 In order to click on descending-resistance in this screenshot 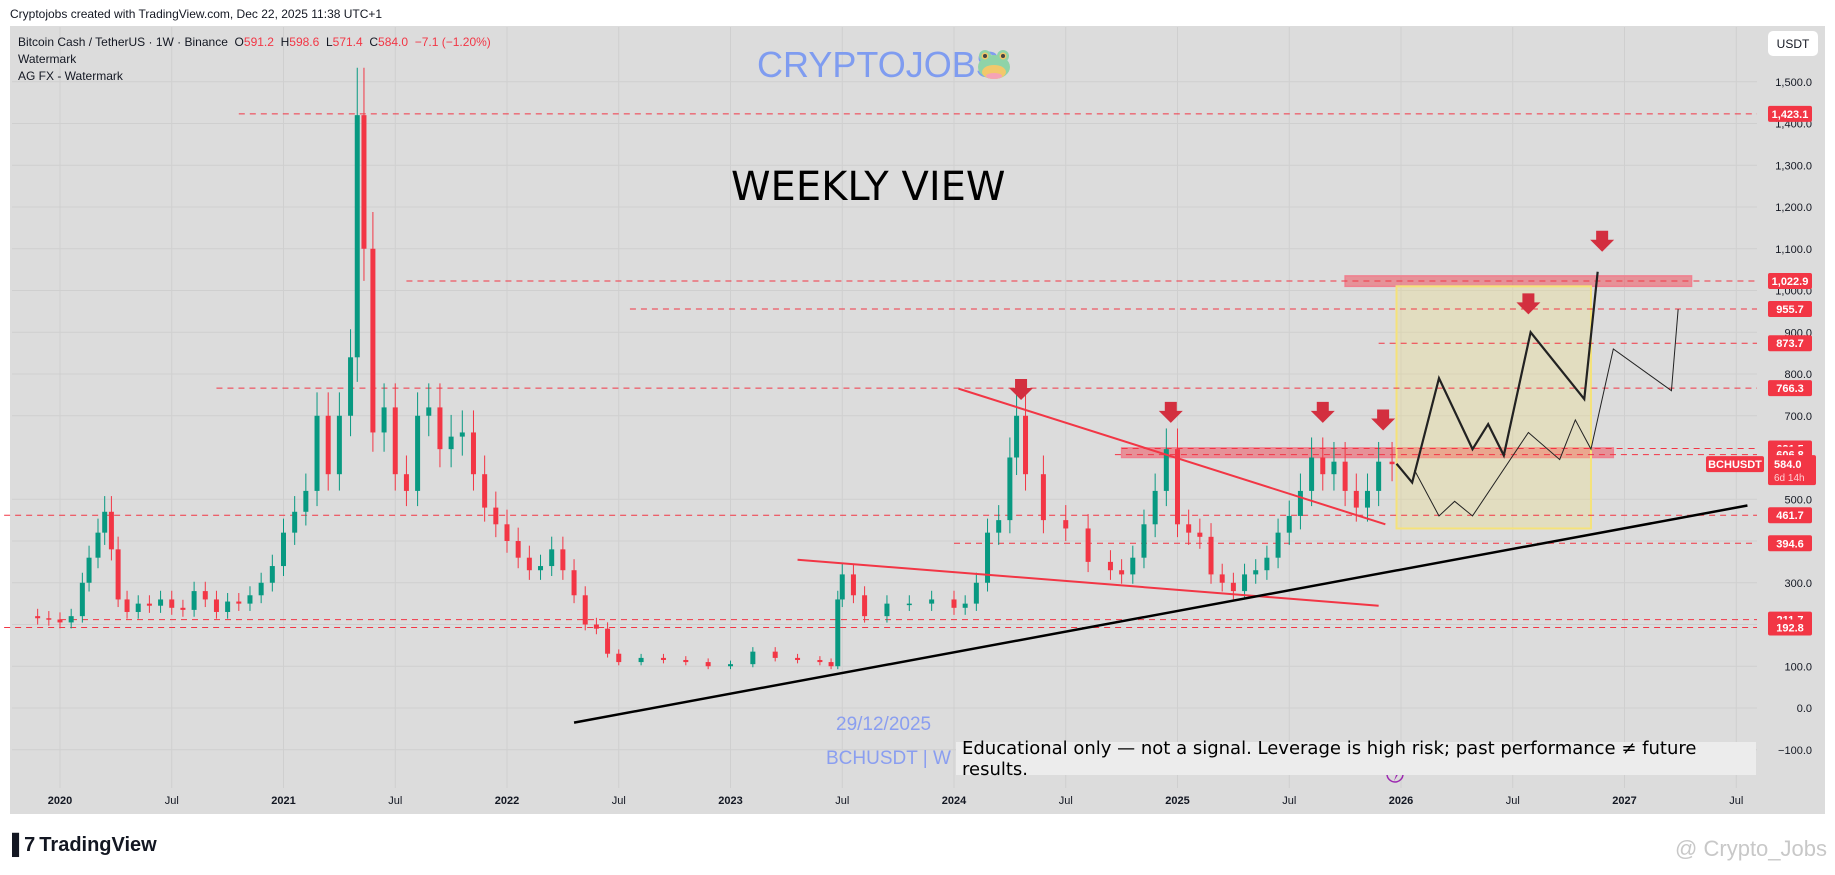, I will do `click(1172, 456)`.